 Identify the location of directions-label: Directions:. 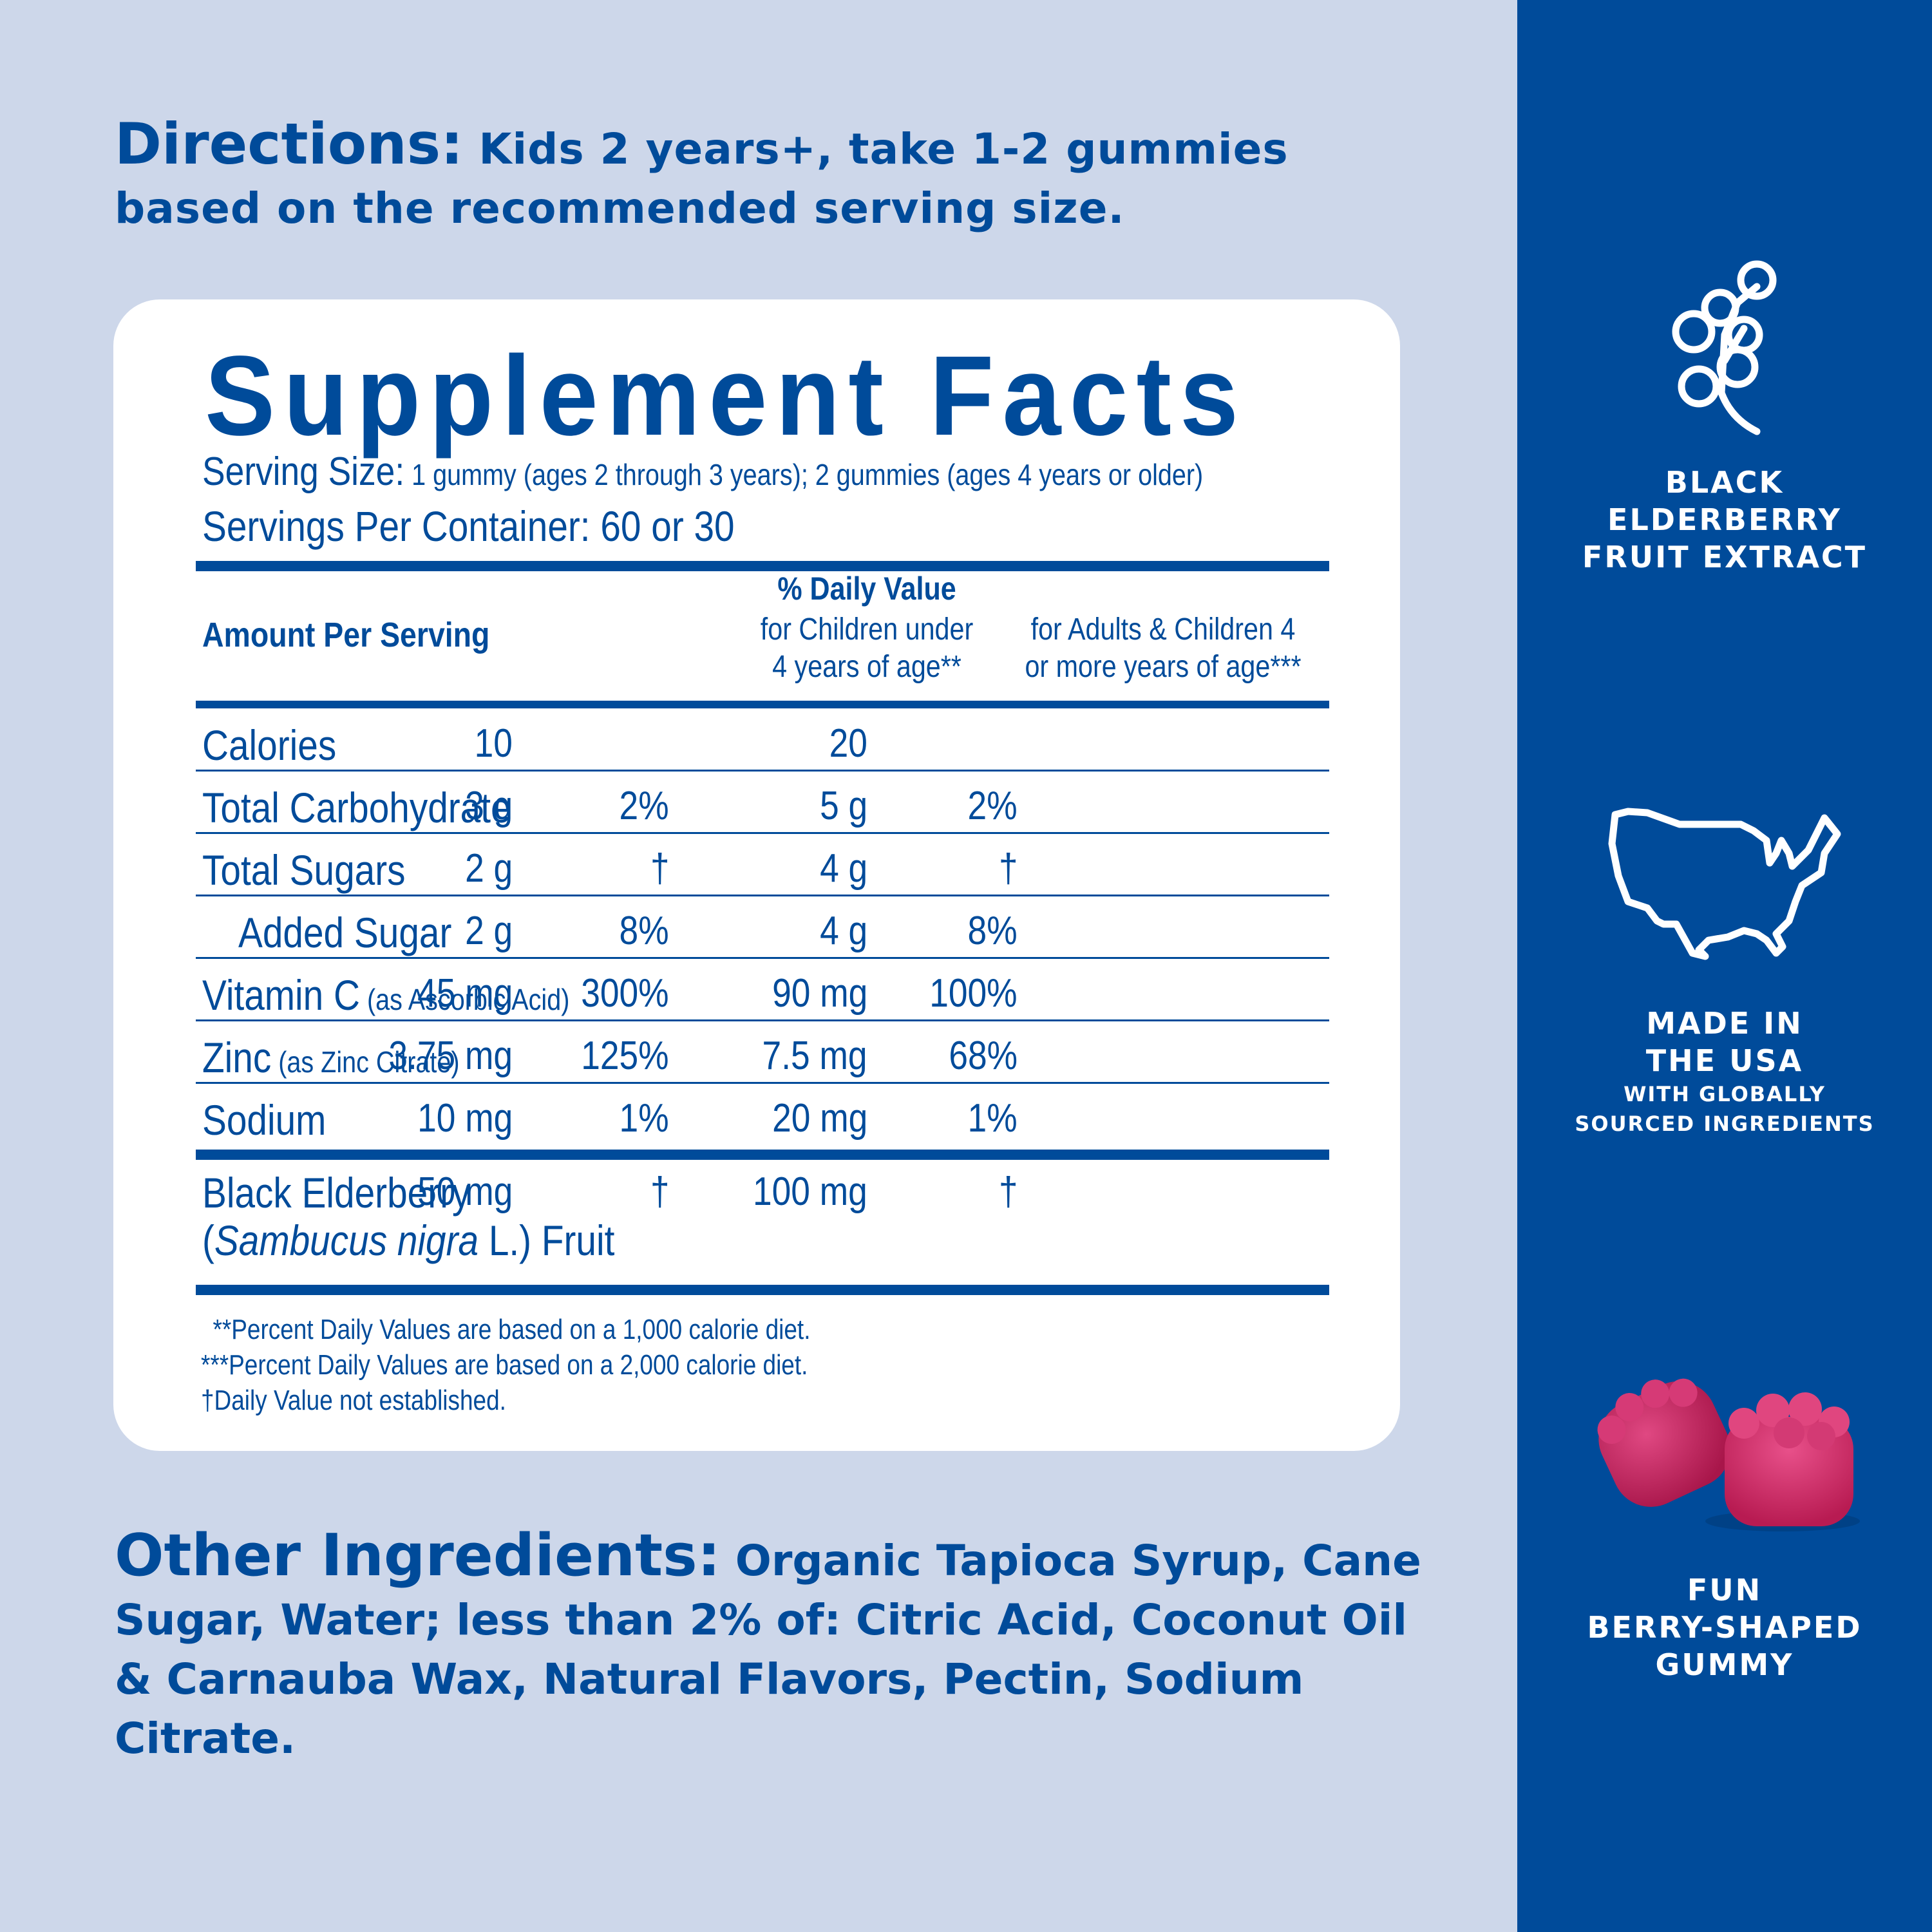
(289, 144).